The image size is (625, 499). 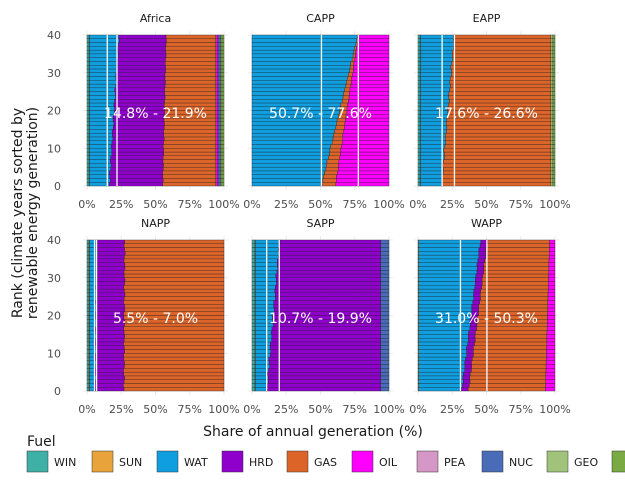 What do you see at coordinates (86, 409) in the screenshot?
I see `x-tick-label: 0%` at bounding box center [86, 409].